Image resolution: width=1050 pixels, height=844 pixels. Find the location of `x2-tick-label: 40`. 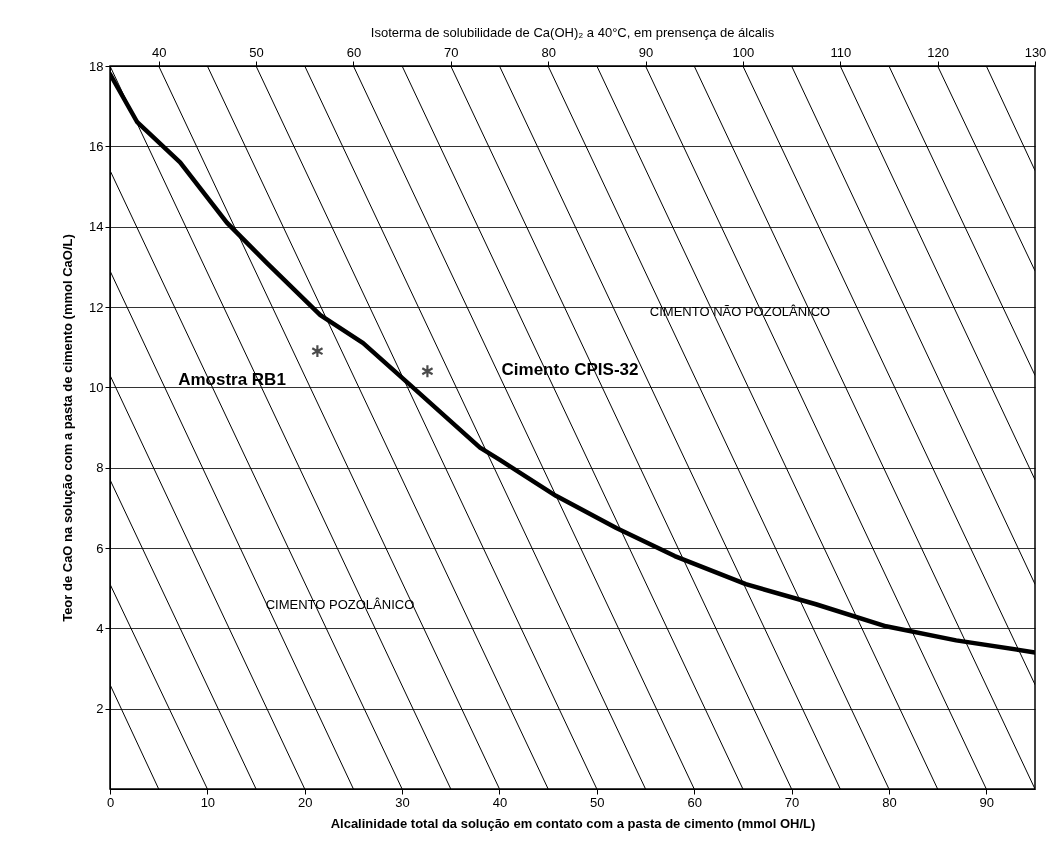

x2-tick-label: 40 is located at coordinates (159, 52).